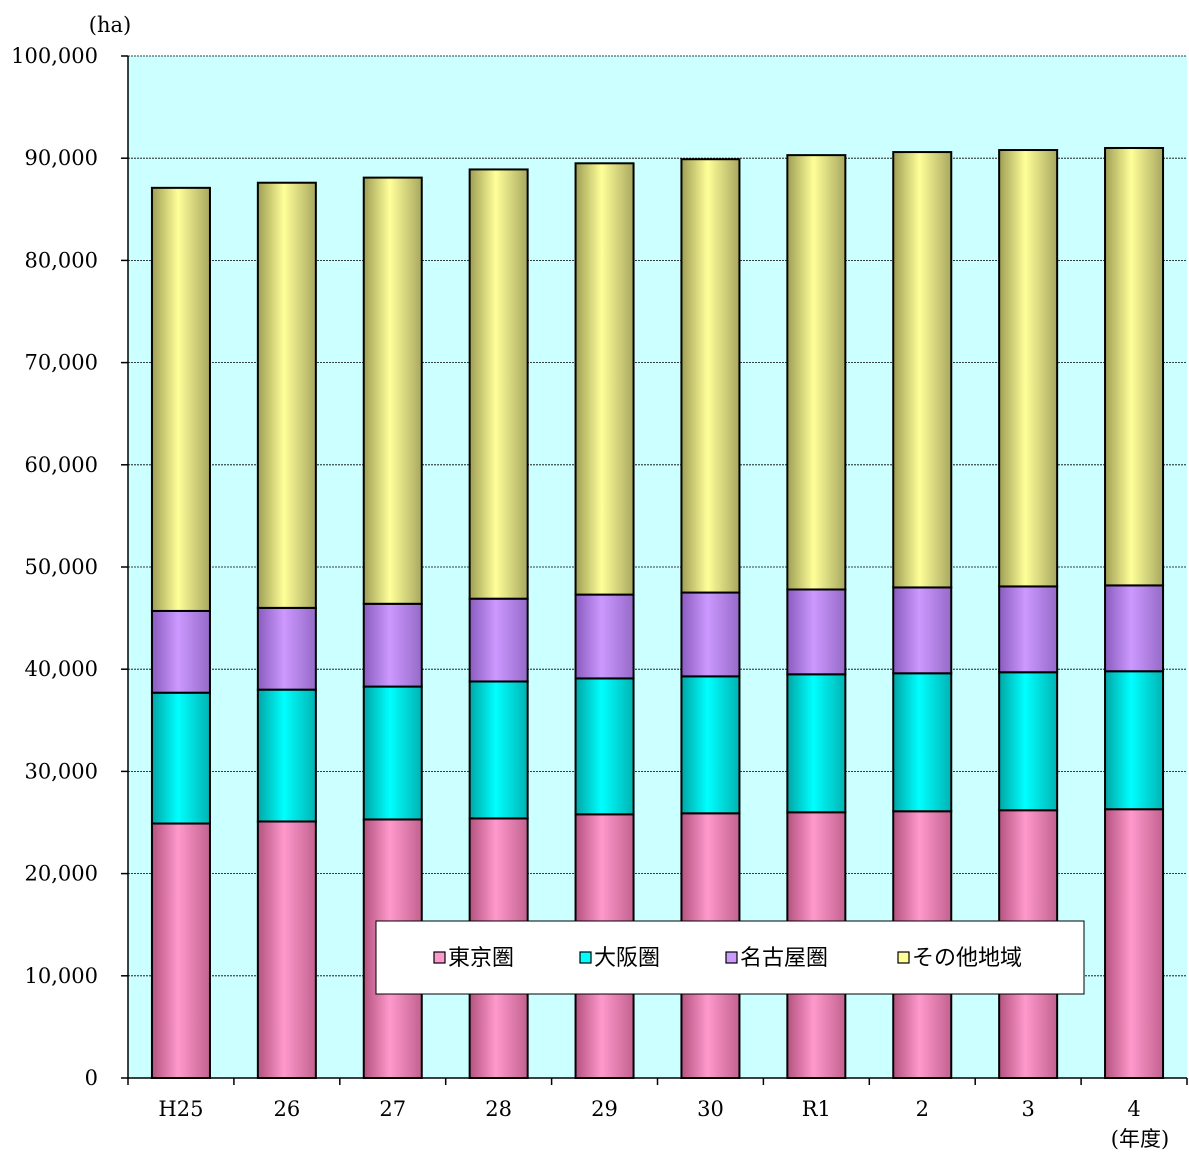 The image size is (1189, 1154). What do you see at coordinates (61, 465) in the screenshot?
I see `y-tick-label: 60,000` at bounding box center [61, 465].